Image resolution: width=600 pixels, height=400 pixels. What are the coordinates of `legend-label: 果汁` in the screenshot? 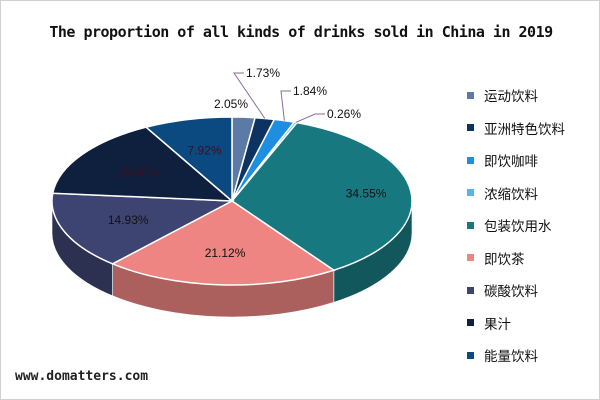 It's located at (497, 324).